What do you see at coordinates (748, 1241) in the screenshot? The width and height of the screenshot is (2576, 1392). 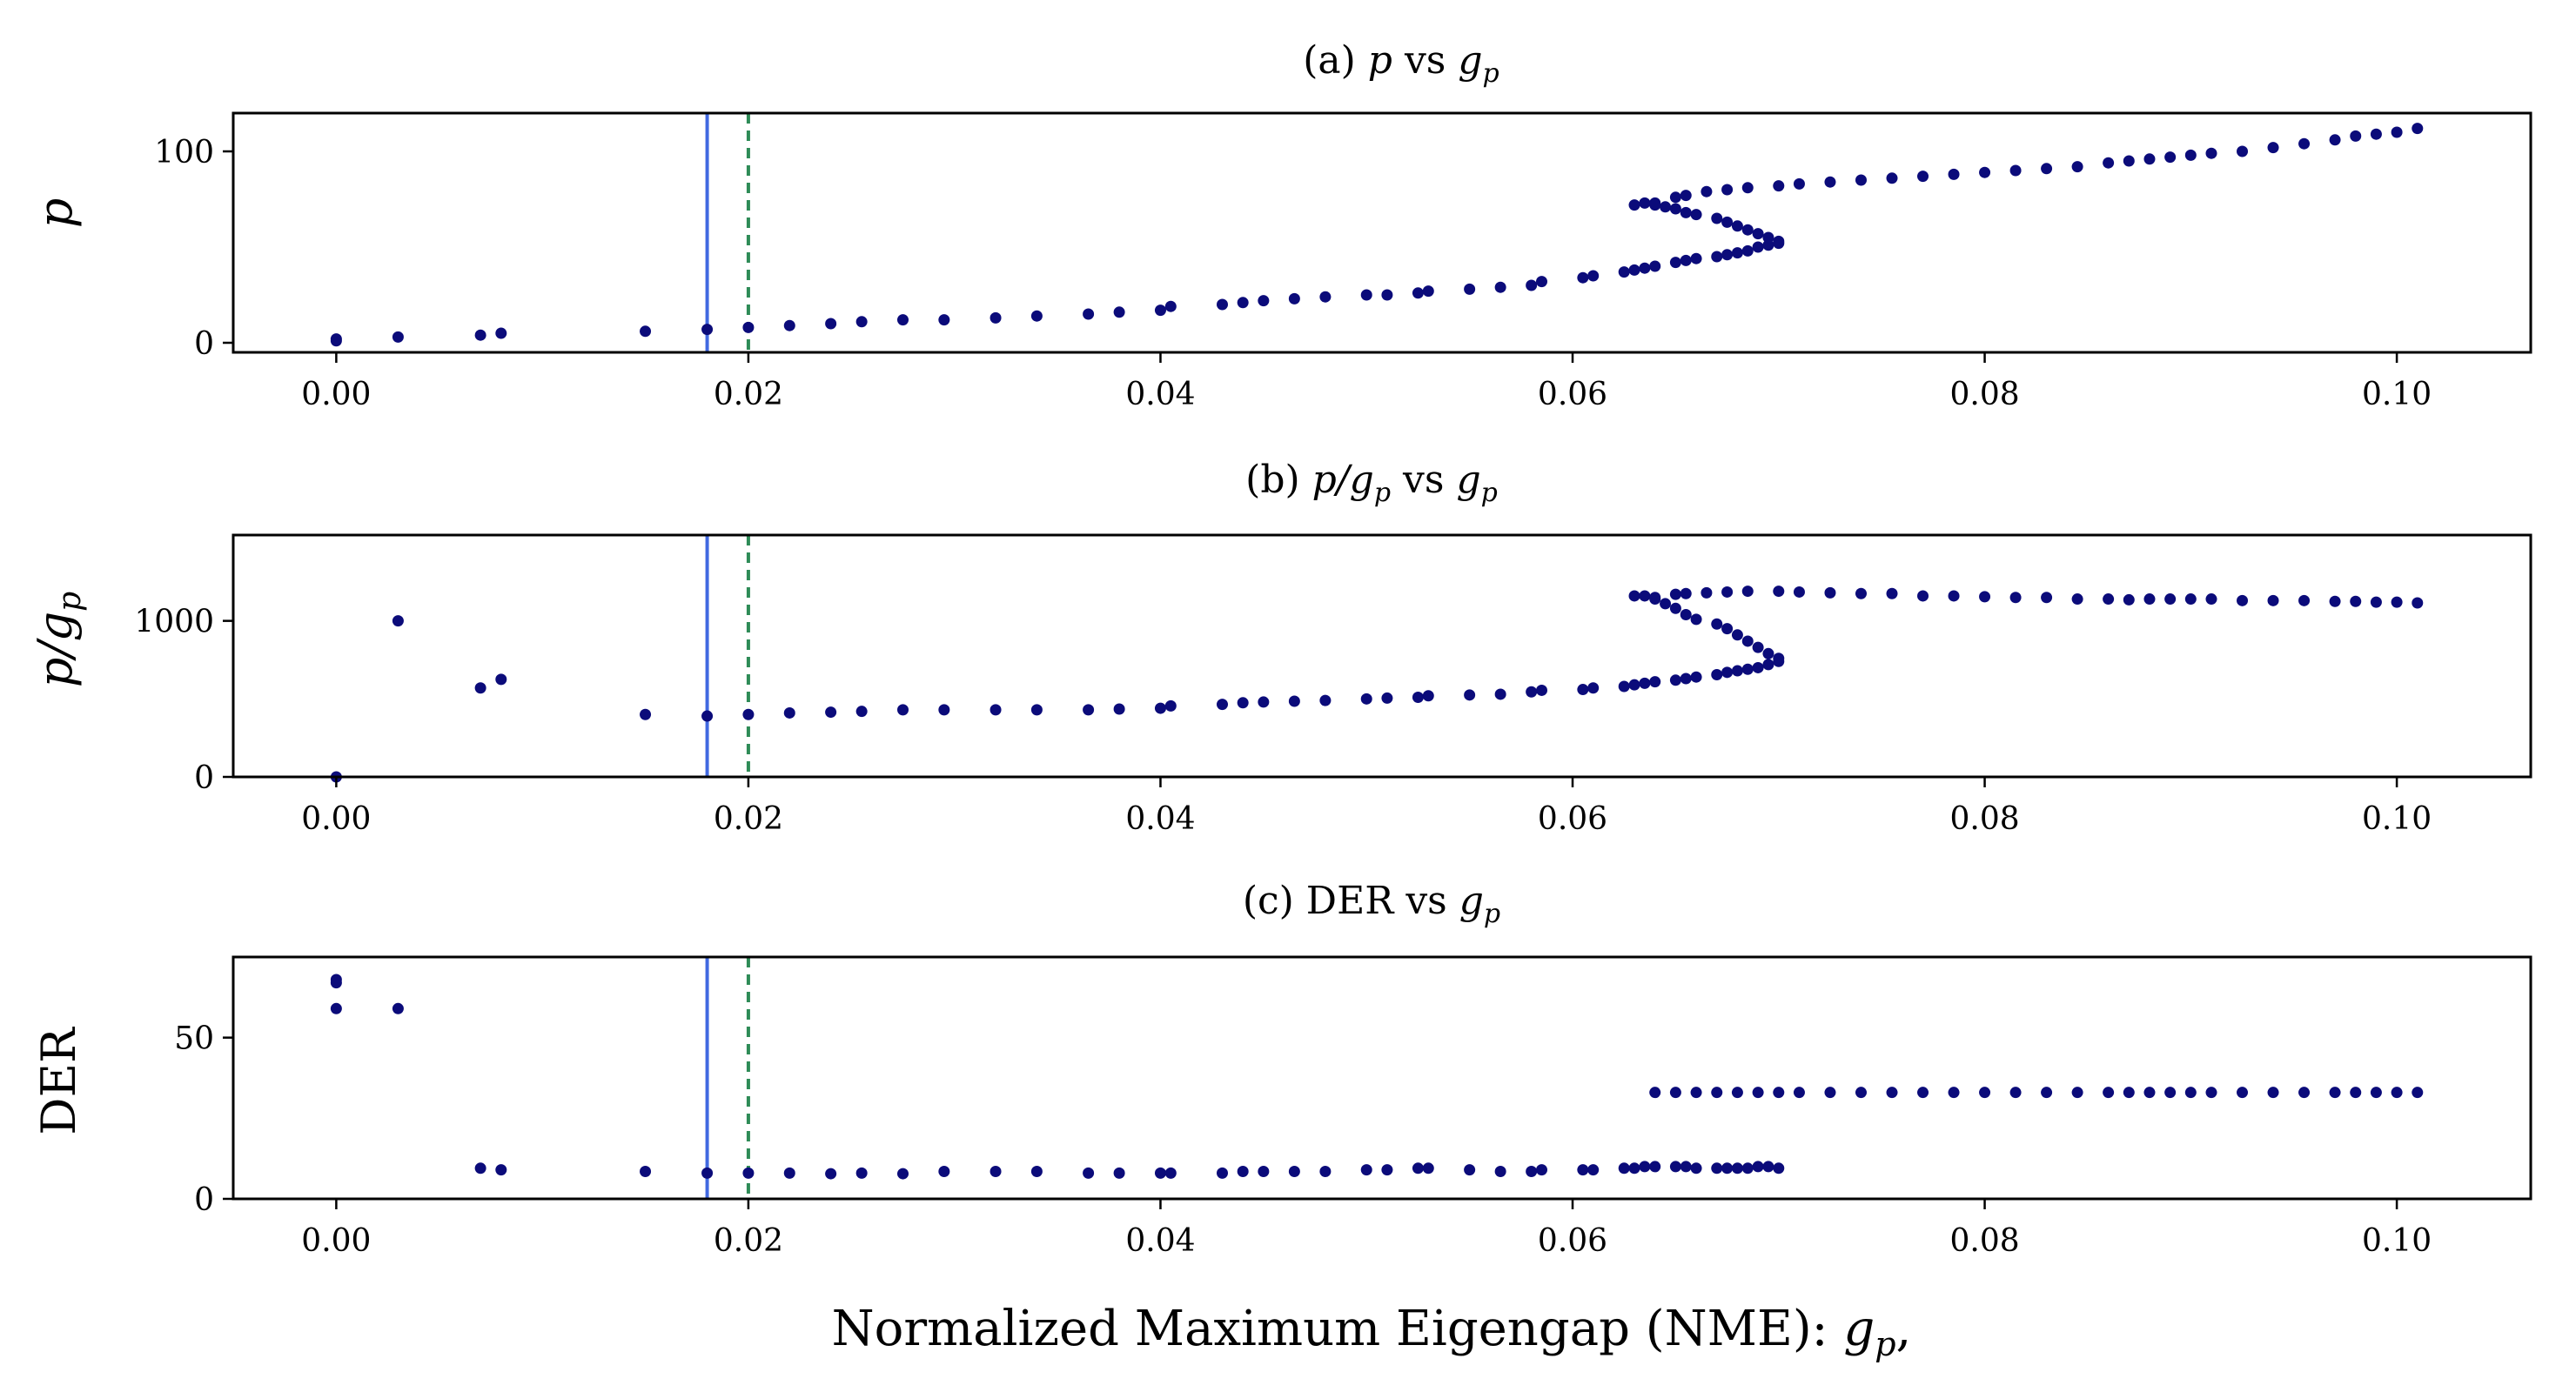 I see `panel-c-xtick-label: 0.02` at bounding box center [748, 1241].